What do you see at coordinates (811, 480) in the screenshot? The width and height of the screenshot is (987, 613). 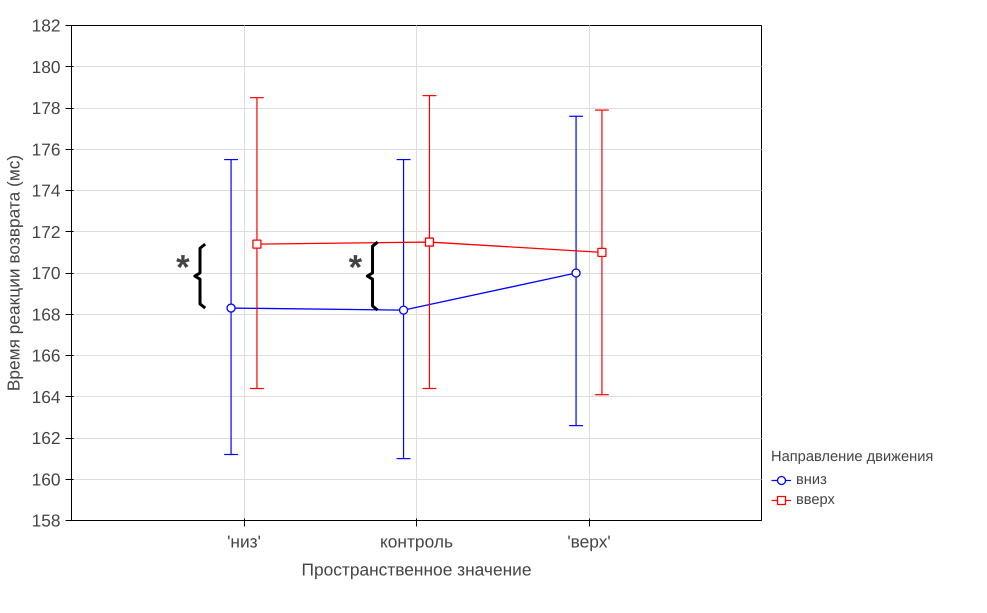 I see `legend-label: вниз` at bounding box center [811, 480].